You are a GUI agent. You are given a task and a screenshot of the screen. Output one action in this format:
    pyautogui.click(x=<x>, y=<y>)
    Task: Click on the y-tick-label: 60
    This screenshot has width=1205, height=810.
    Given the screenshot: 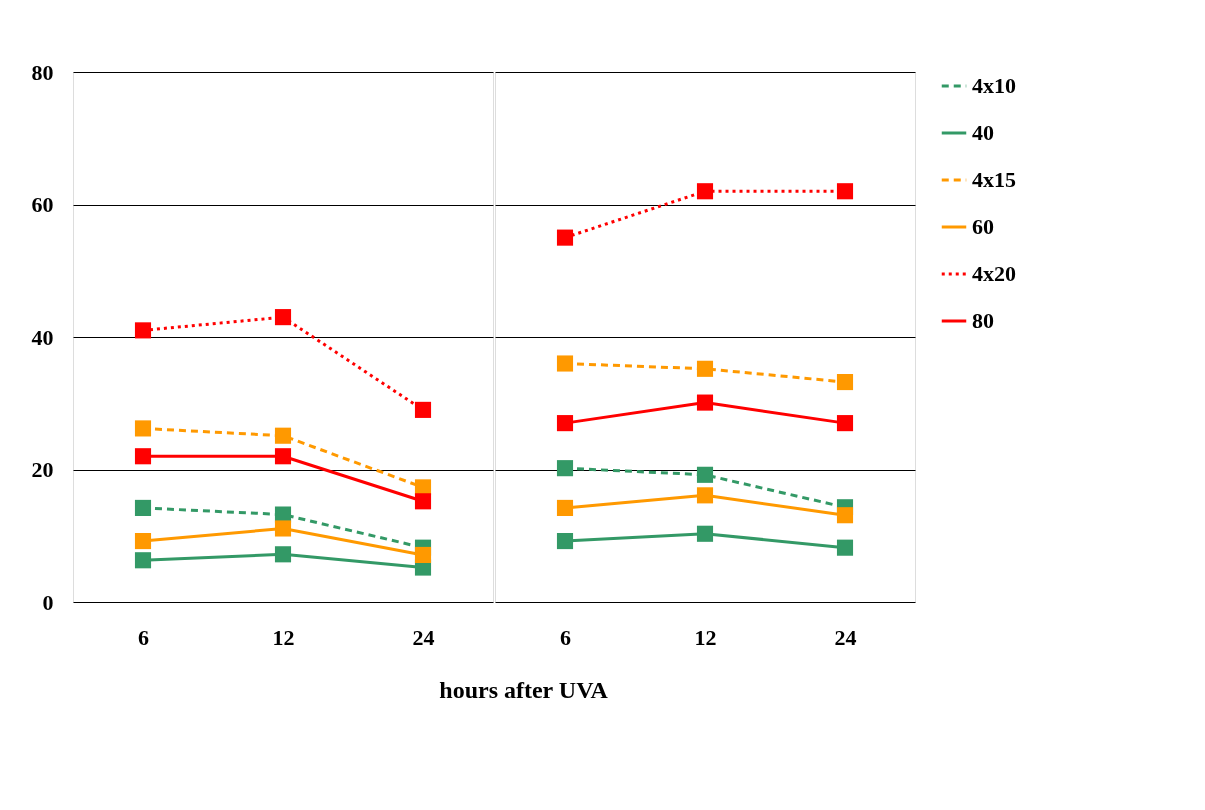 What is the action you would take?
    pyautogui.click(x=42, y=204)
    